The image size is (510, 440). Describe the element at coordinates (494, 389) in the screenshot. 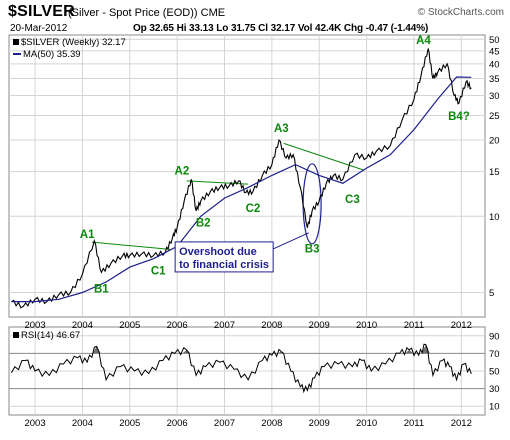

I see `rsi-y-tick-label: 30` at that location.